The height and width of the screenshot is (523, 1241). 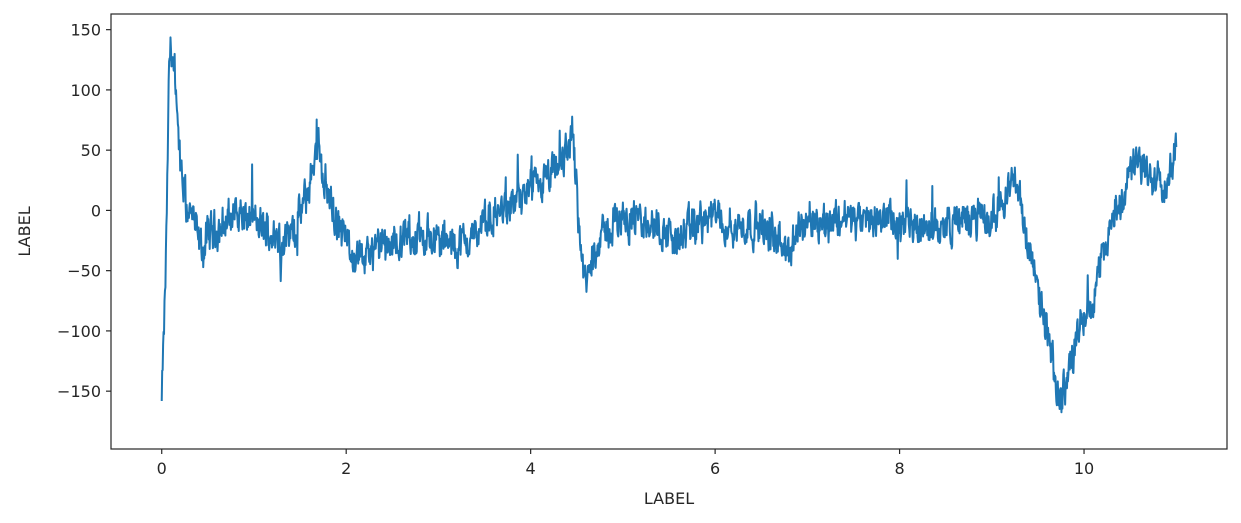 I want to click on x-tick-label: 4, so click(x=531, y=468).